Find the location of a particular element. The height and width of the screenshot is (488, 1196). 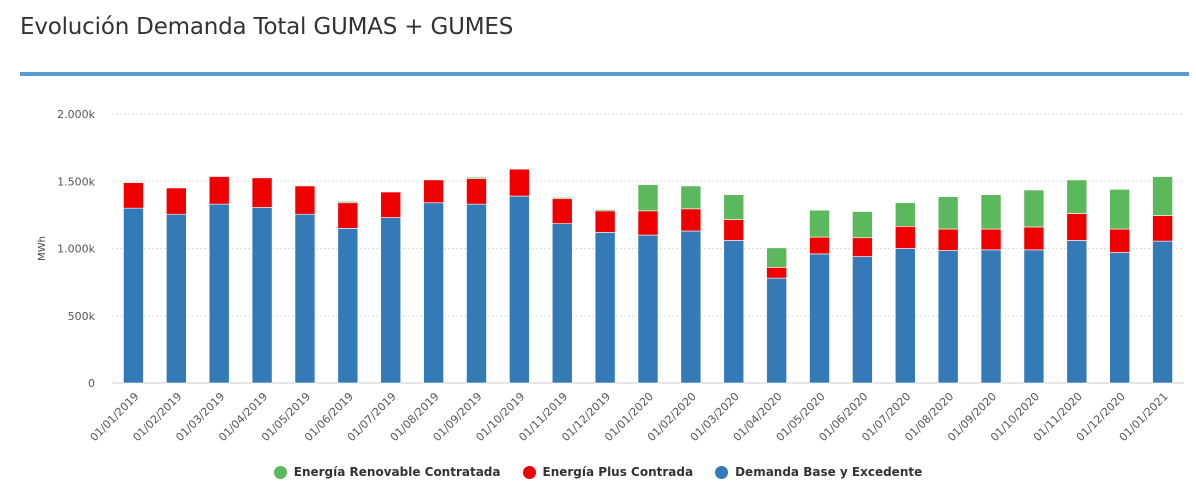

title-underline is located at coordinates (604, 74).